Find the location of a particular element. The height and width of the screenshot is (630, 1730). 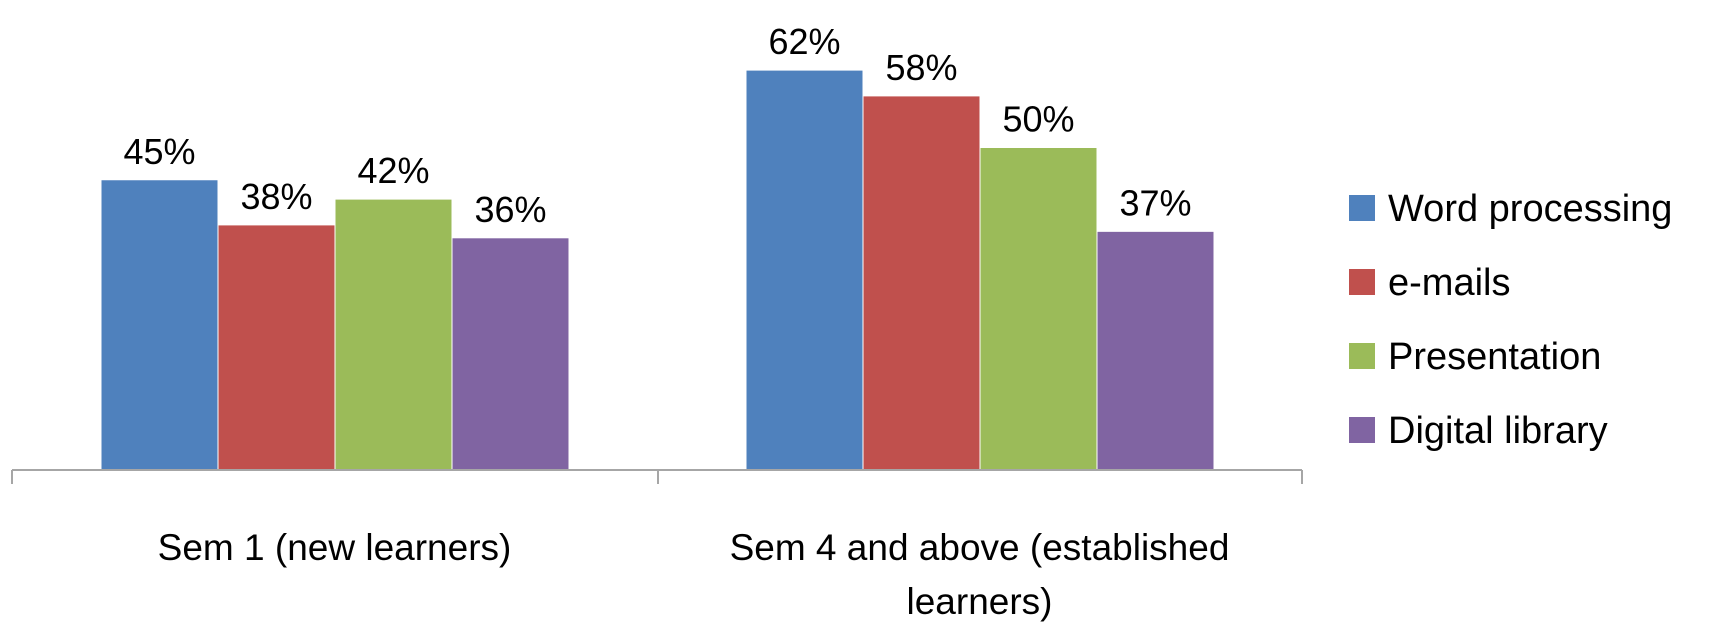

data-label: 38% is located at coordinates (276, 196).